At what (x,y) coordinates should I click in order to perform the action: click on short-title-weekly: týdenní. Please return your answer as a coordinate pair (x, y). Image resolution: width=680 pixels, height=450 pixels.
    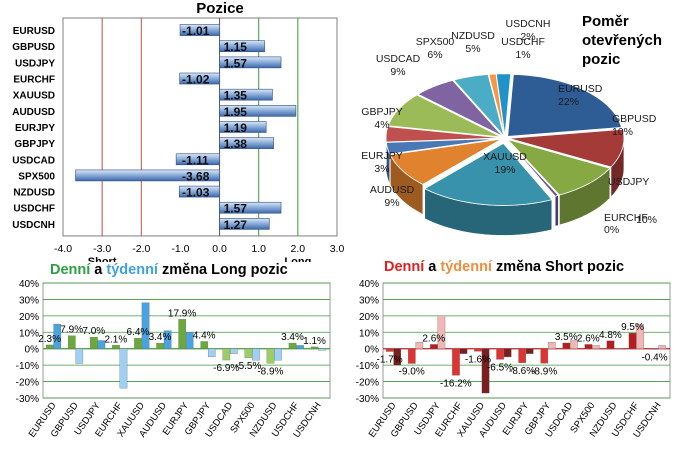
    Looking at the image, I should click on (466, 267).